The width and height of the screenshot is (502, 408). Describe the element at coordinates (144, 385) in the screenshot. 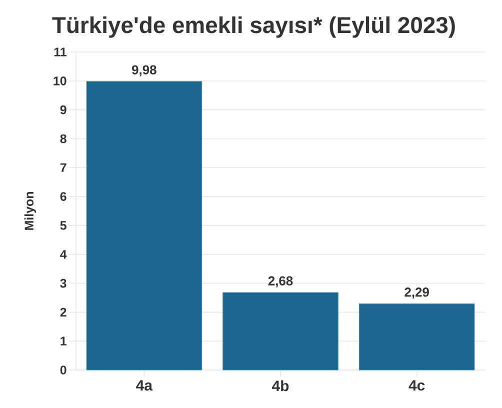

I see `x-tick-label: 4a` at that location.